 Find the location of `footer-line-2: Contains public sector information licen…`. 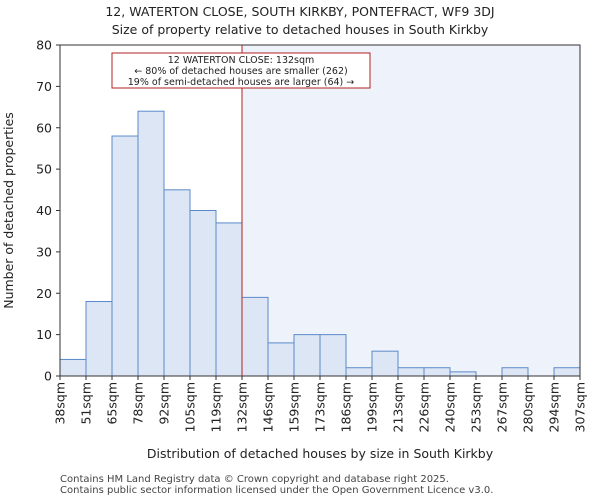

footer-line-2: Contains public sector information licen… is located at coordinates (277, 490).